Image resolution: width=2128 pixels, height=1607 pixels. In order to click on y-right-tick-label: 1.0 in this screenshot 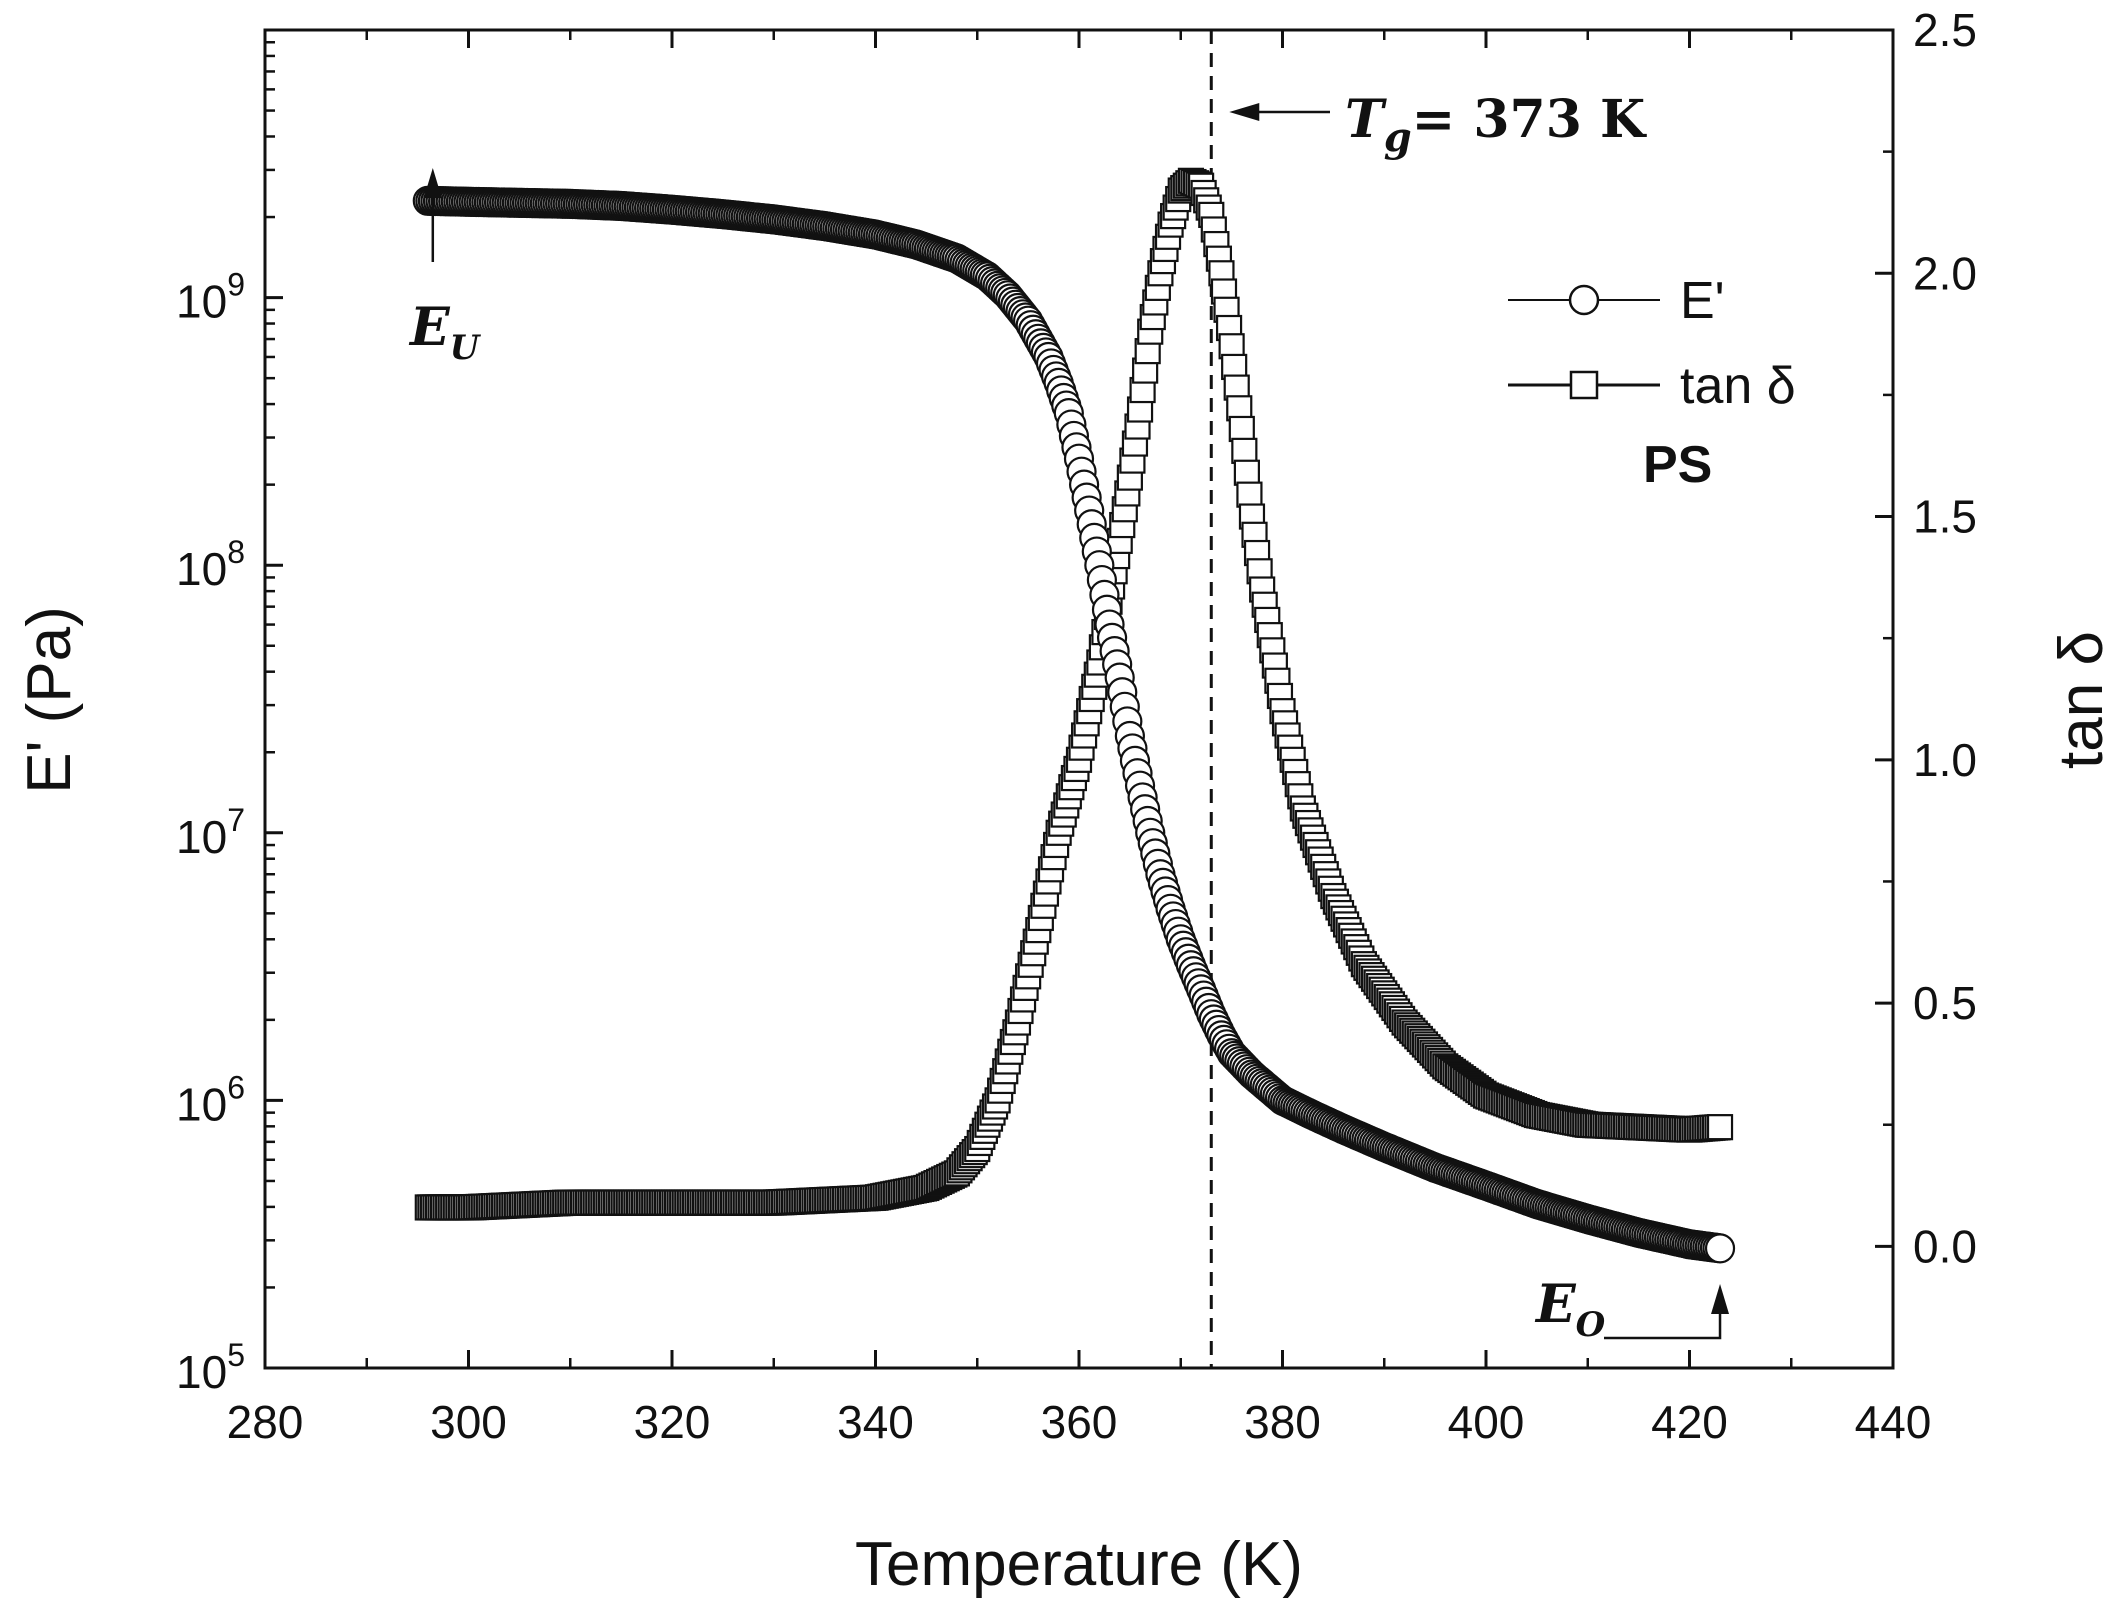, I will do `click(1945, 760)`.